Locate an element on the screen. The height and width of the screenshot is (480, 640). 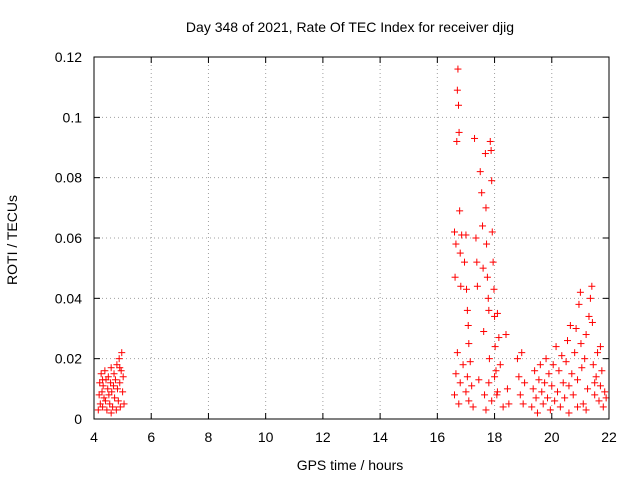
x-tick-label: 4 is located at coordinates (94, 437).